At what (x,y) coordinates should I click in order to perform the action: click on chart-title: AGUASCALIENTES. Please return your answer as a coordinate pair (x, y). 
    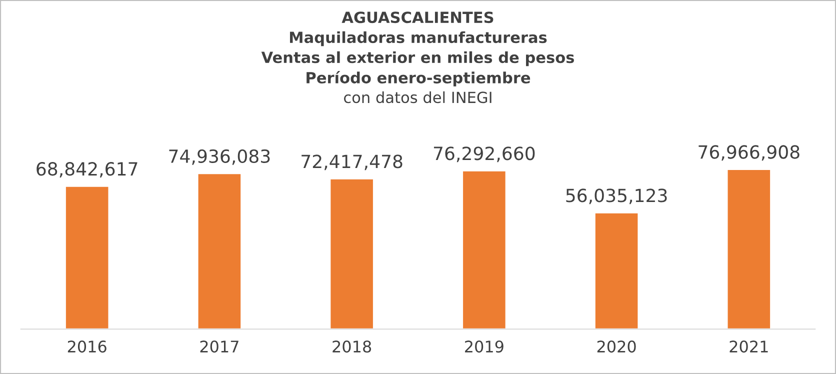
    Looking at the image, I should click on (418, 18).